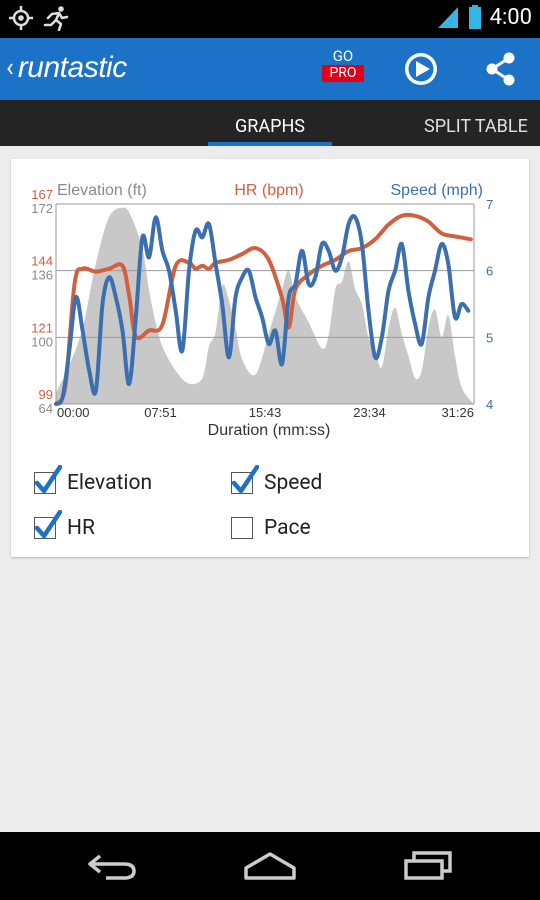  I want to click on checkbox-label: Speed, so click(293, 483).